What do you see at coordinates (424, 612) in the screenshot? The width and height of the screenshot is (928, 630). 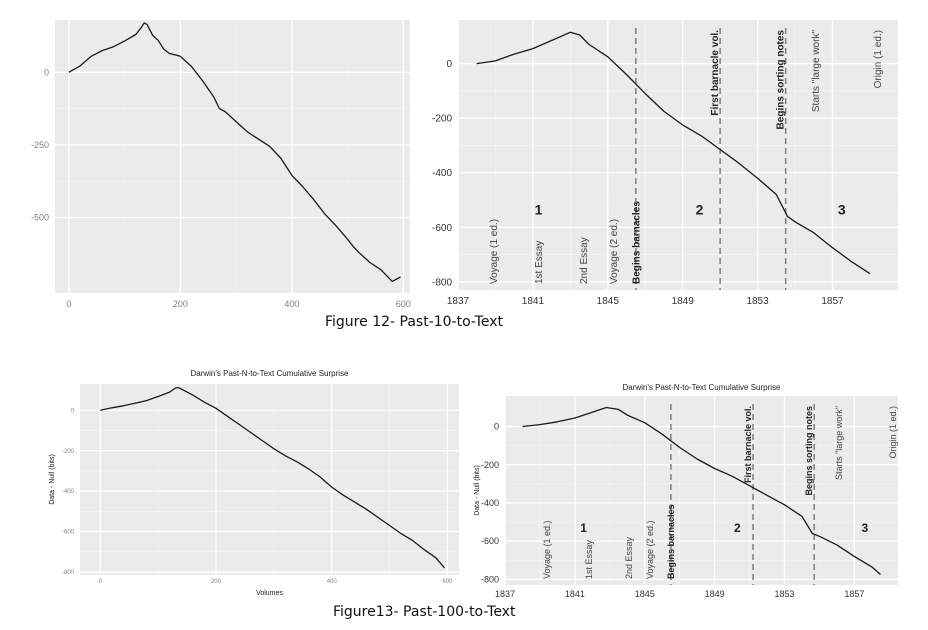 I see `figure-13-caption: Figure13- Past-100-to-Text` at bounding box center [424, 612].